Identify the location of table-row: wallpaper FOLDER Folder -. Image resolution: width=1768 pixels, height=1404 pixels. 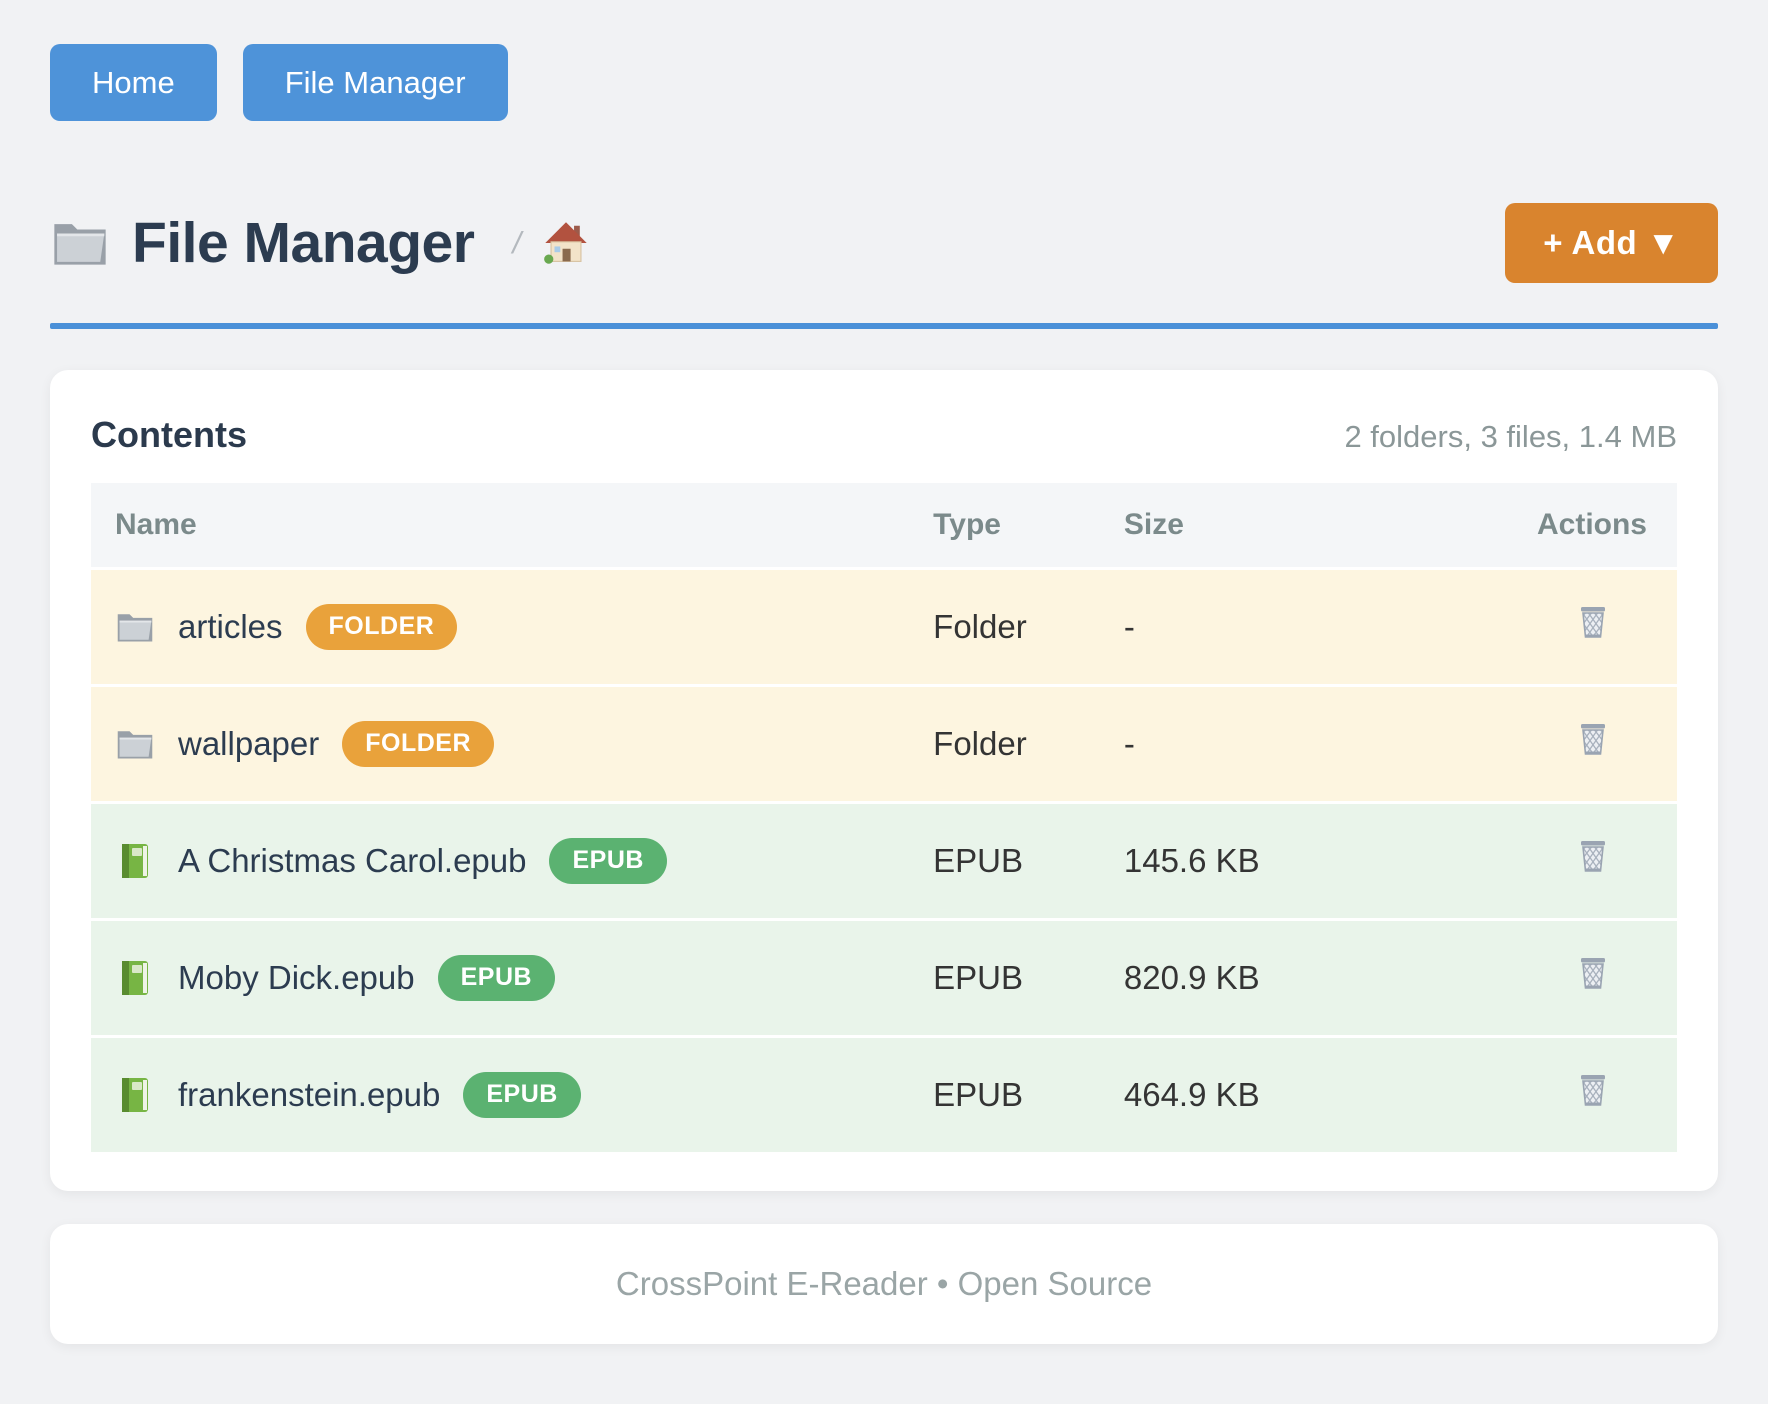
(884, 743).